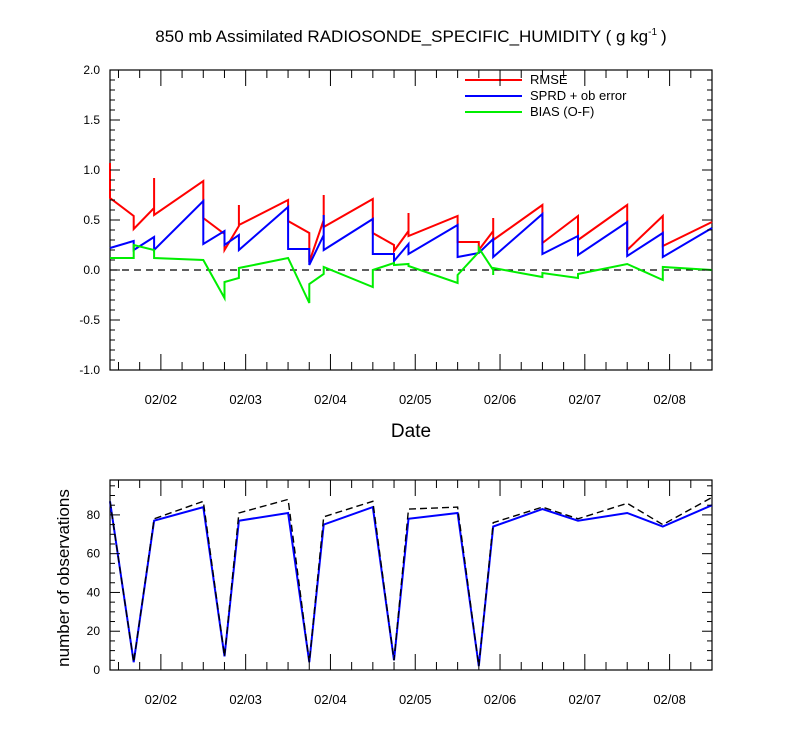  I want to click on bottom-xtick-label: 02/04, so click(330, 699).